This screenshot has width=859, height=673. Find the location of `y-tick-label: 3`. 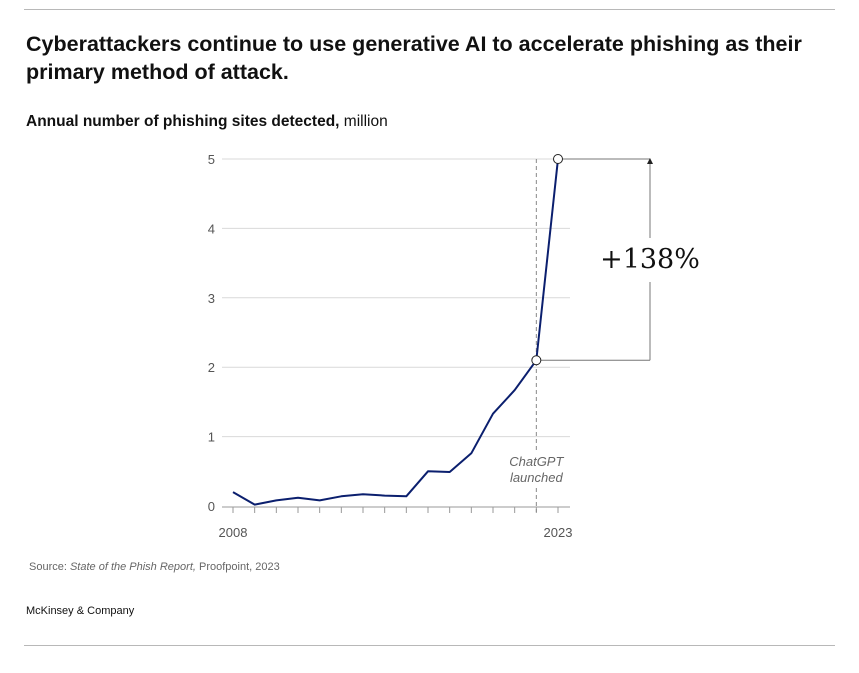

y-tick-label: 3 is located at coordinates (211, 298).